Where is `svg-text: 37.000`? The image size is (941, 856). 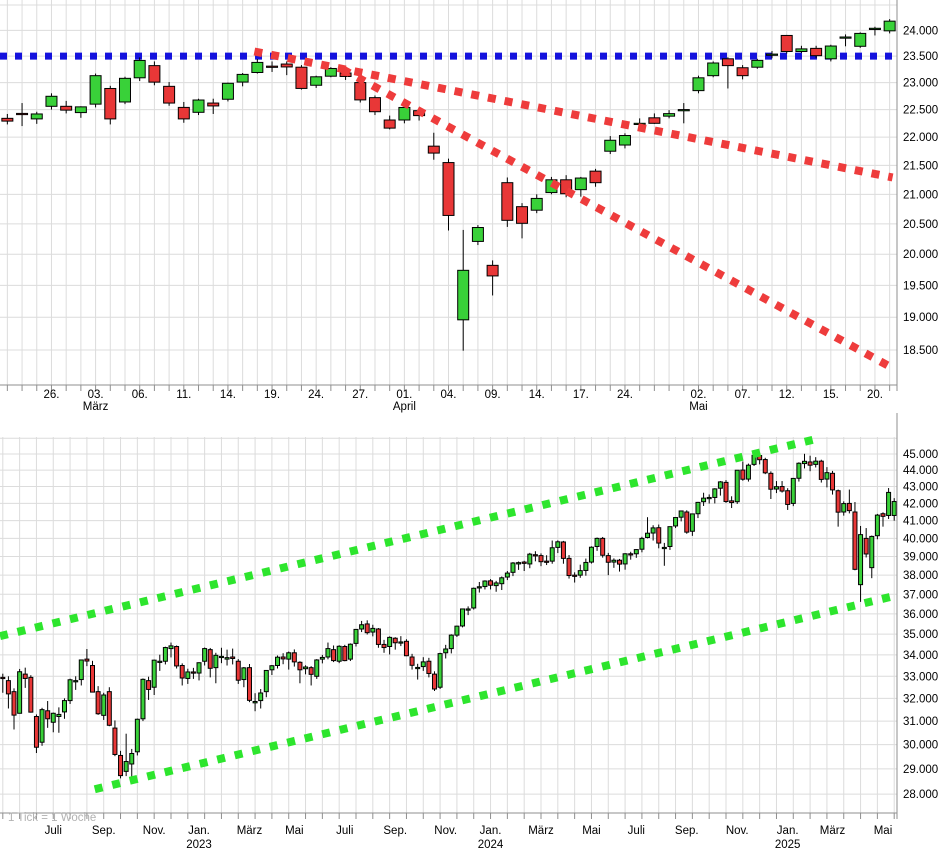 svg-text: 37.000 is located at coordinates (920, 595).